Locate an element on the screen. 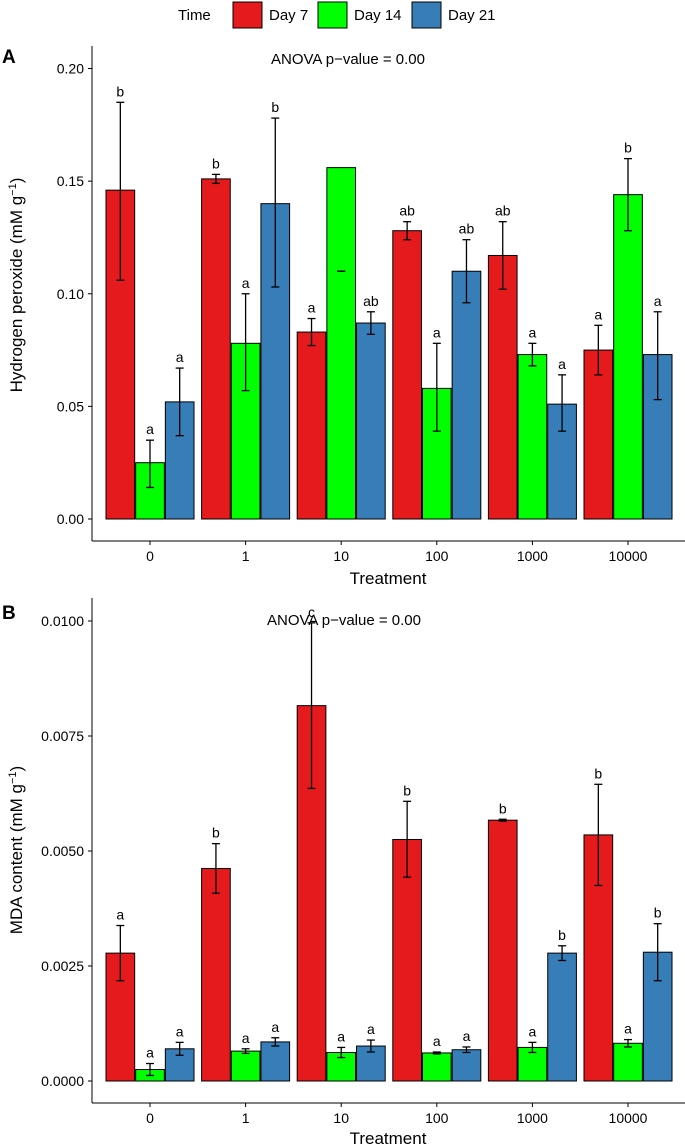  panel-letter: A is located at coordinates (9, 57).